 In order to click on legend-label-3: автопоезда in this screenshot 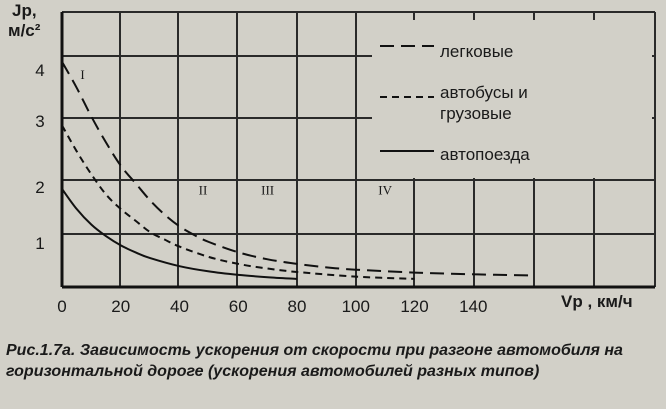, I will do `click(485, 154)`.